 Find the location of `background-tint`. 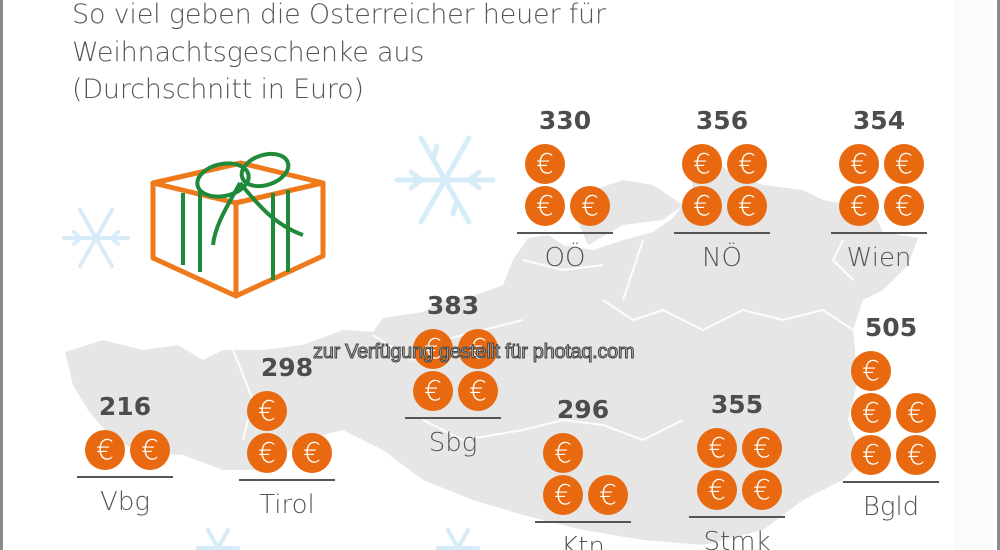

background-tint is located at coordinates (974, 275).